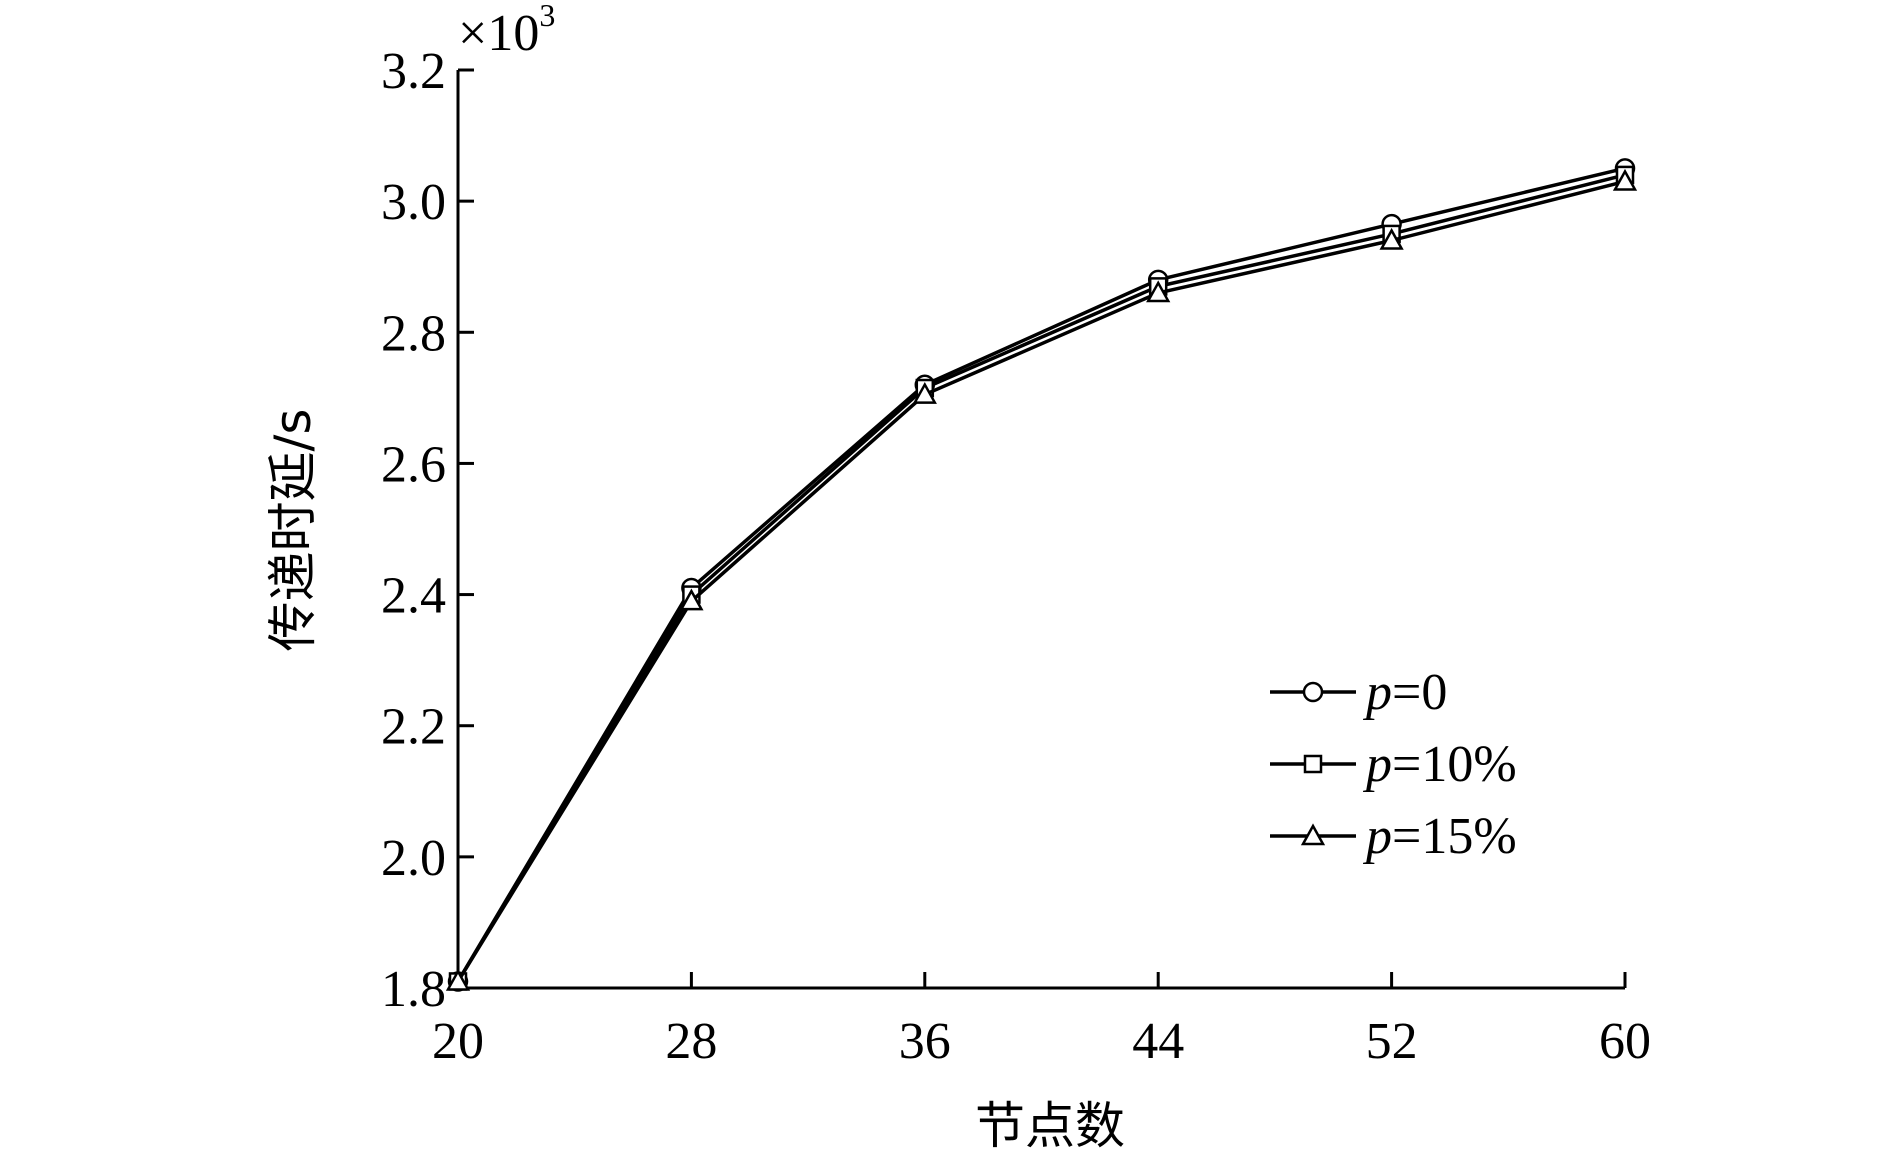  What do you see at coordinates (1625, 1041) in the screenshot?
I see `x-tick-label: 60` at bounding box center [1625, 1041].